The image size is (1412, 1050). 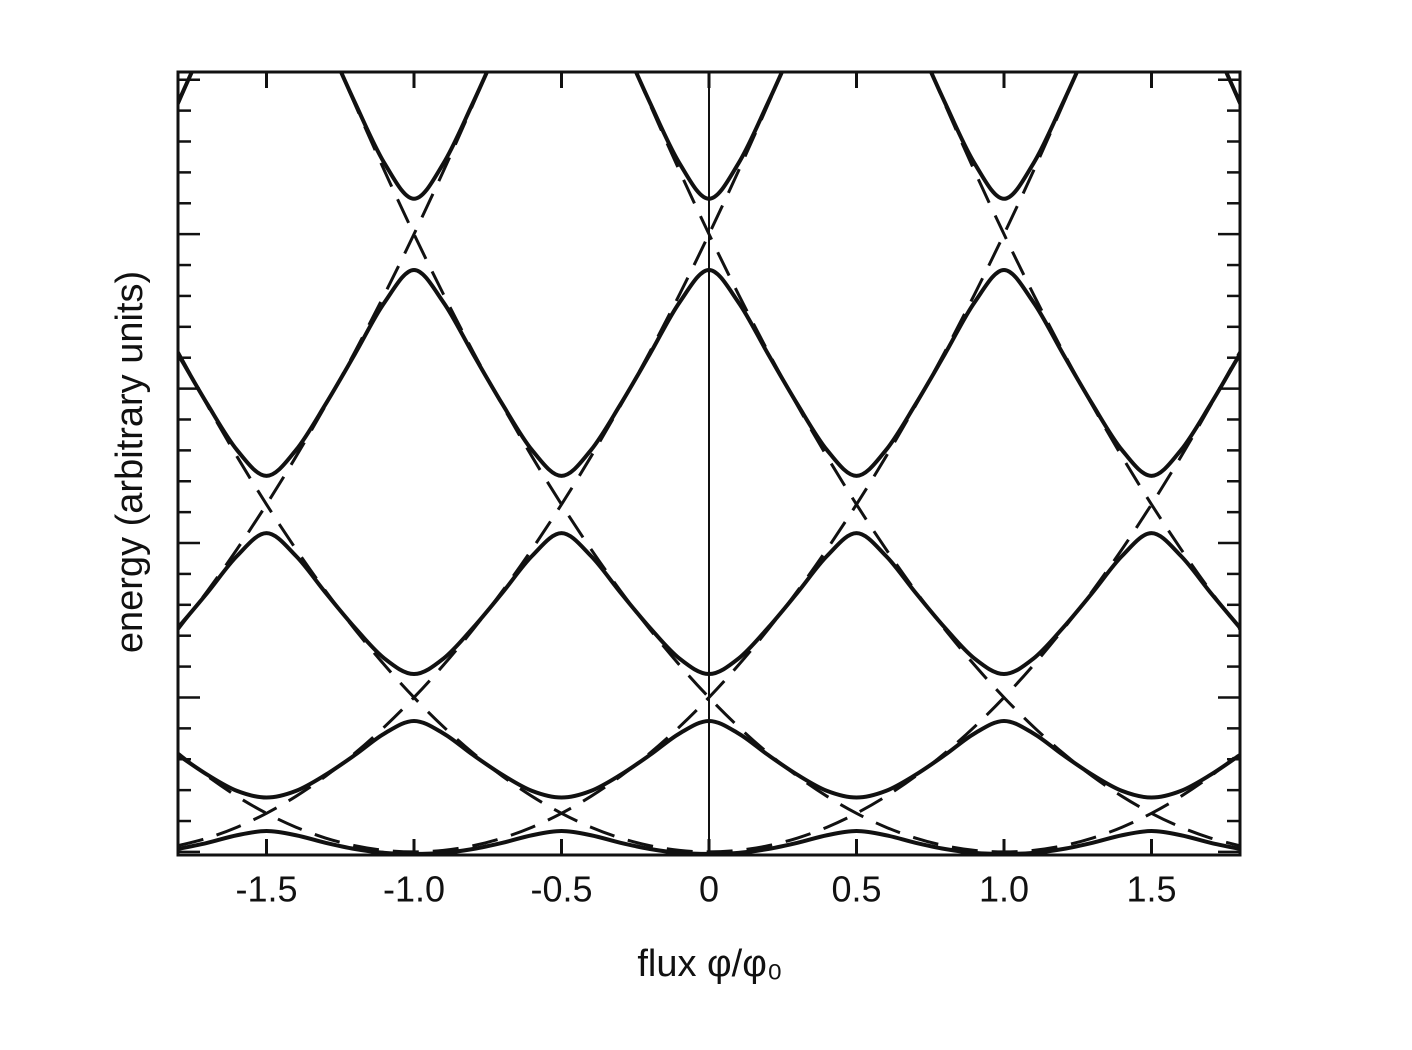 What do you see at coordinates (1004, 889) in the screenshot?
I see `x-tick-label: 1.0` at bounding box center [1004, 889].